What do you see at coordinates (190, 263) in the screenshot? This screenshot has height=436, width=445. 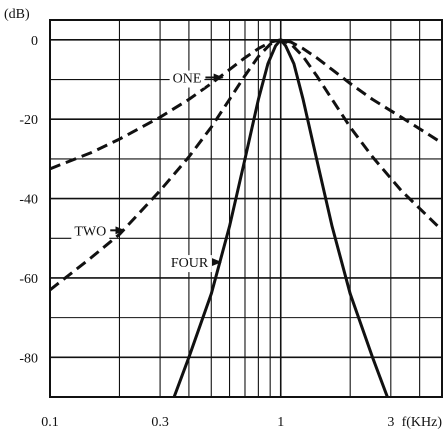 I see `annotation-label: FOUR` at bounding box center [190, 263].